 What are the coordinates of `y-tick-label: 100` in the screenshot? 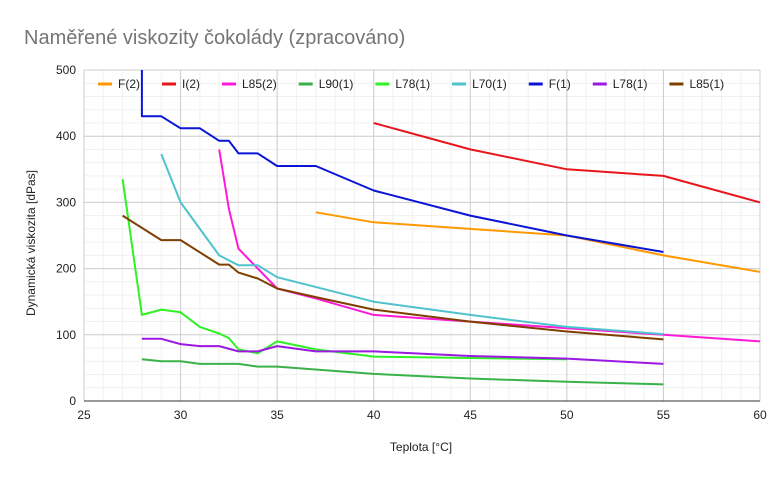 It's located at (66, 335).